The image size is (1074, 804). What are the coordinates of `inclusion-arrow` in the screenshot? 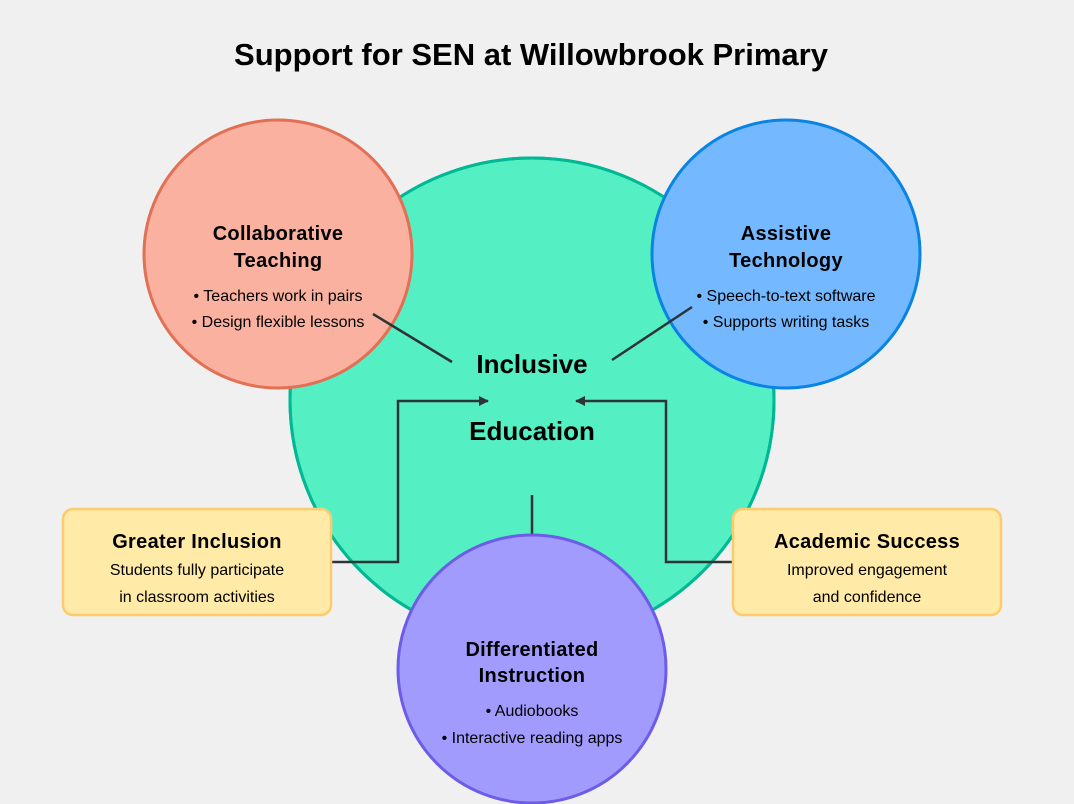 It's located at (410, 480).